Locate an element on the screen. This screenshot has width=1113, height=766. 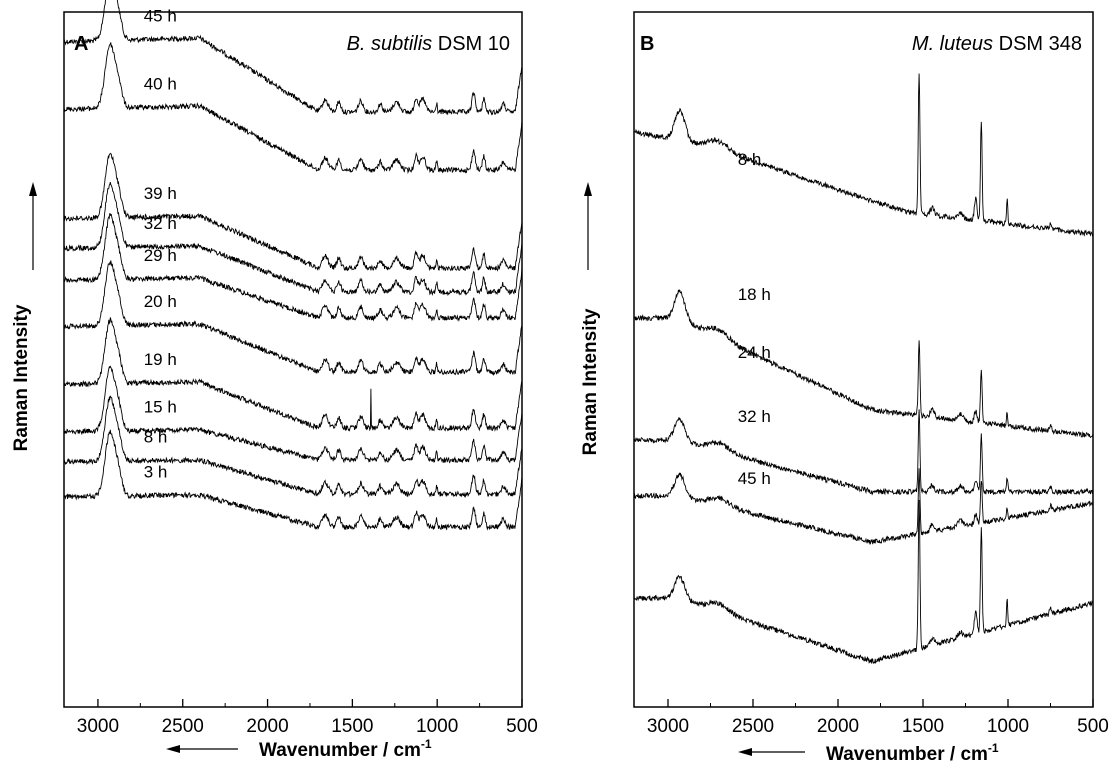
panel-a-x-axis-label: Wavenumber / cm-1 is located at coordinates (345, 749).